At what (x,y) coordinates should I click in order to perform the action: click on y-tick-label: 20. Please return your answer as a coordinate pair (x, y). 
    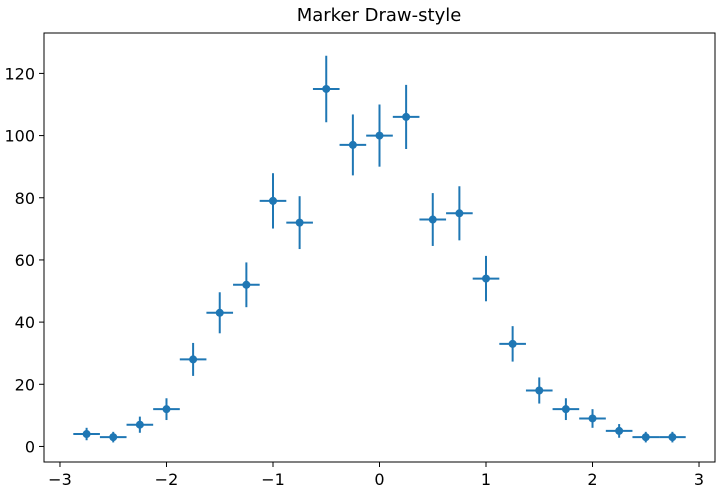
    Looking at the image, I should click on (25, 384).